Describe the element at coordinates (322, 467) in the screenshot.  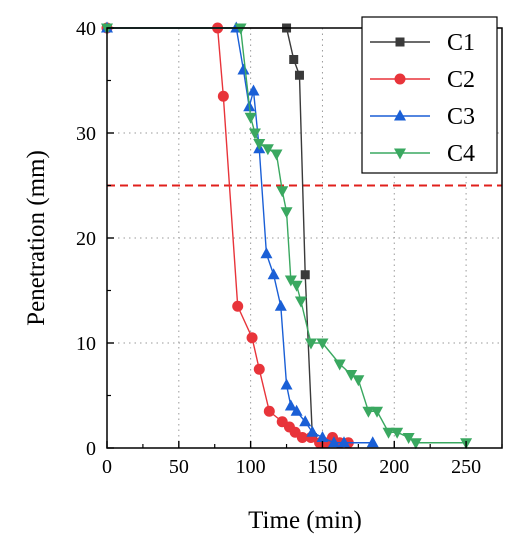
I see `x-tick-label: 150` at that location.